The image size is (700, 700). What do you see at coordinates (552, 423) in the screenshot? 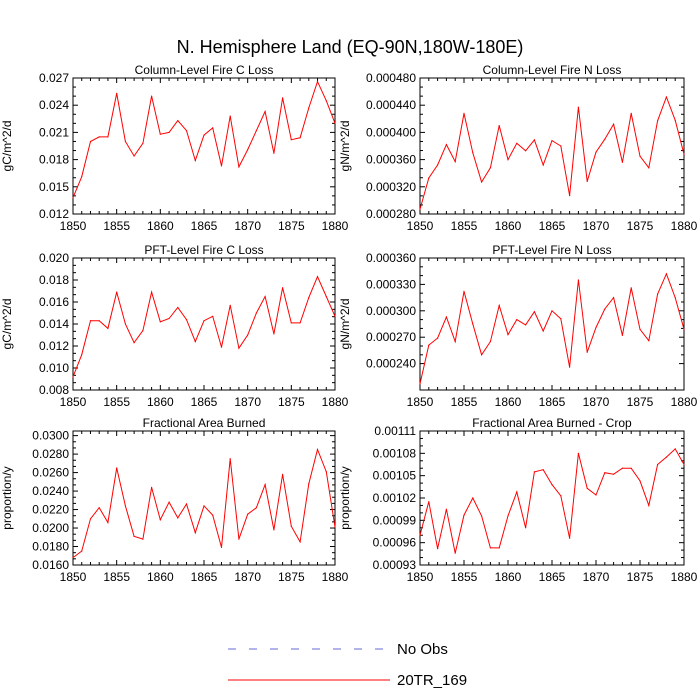
I see `panel-title: Fractional Area Burned - Crop` at bounding box center [552, 423].